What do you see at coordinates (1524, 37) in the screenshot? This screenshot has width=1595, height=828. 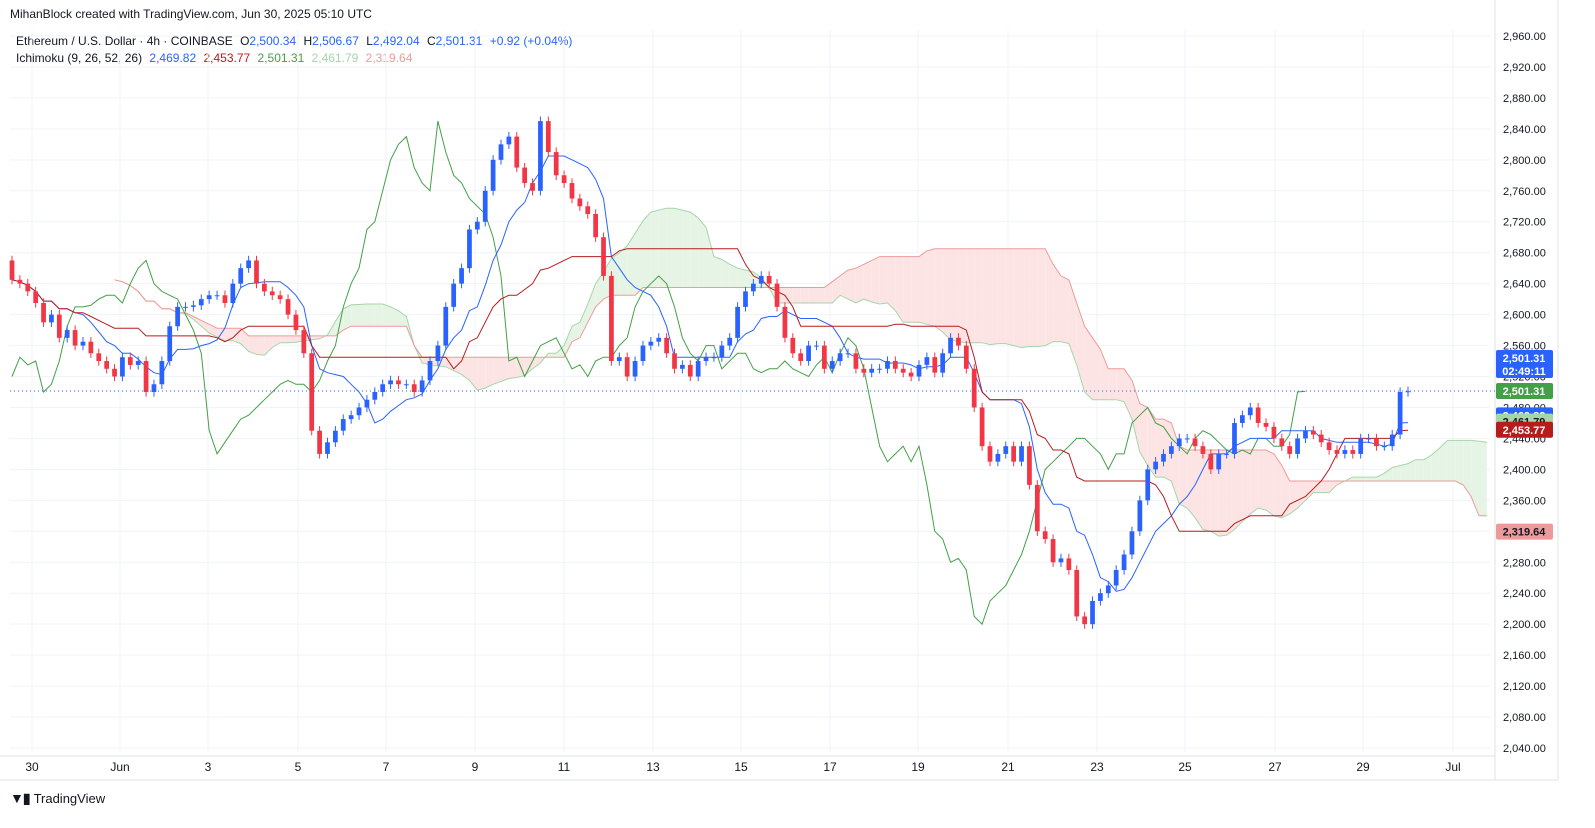 I see `y-tick-label: 2,960.00` at bounding box center [1524, 37].